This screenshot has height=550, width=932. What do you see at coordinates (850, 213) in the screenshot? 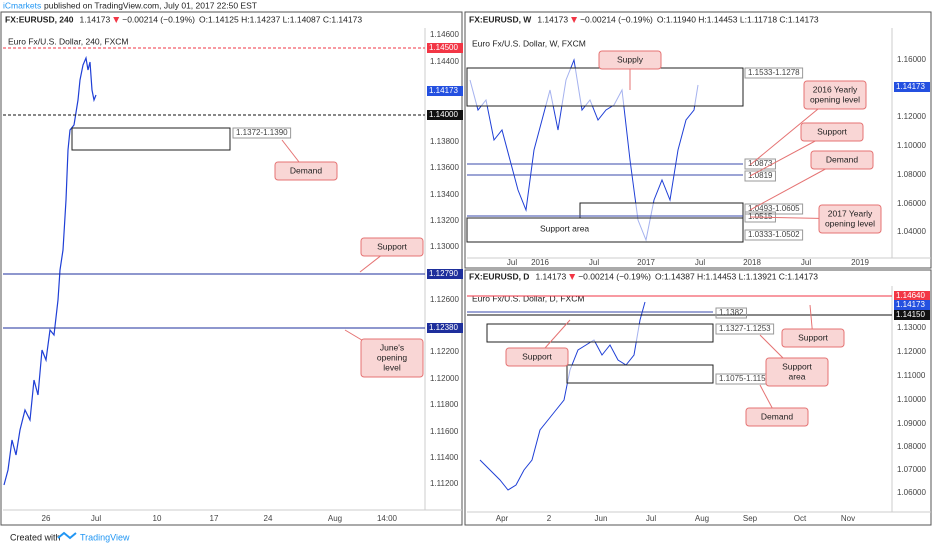
I see `callout-text: 2017 Yearly` at bounding box center [850, 213].